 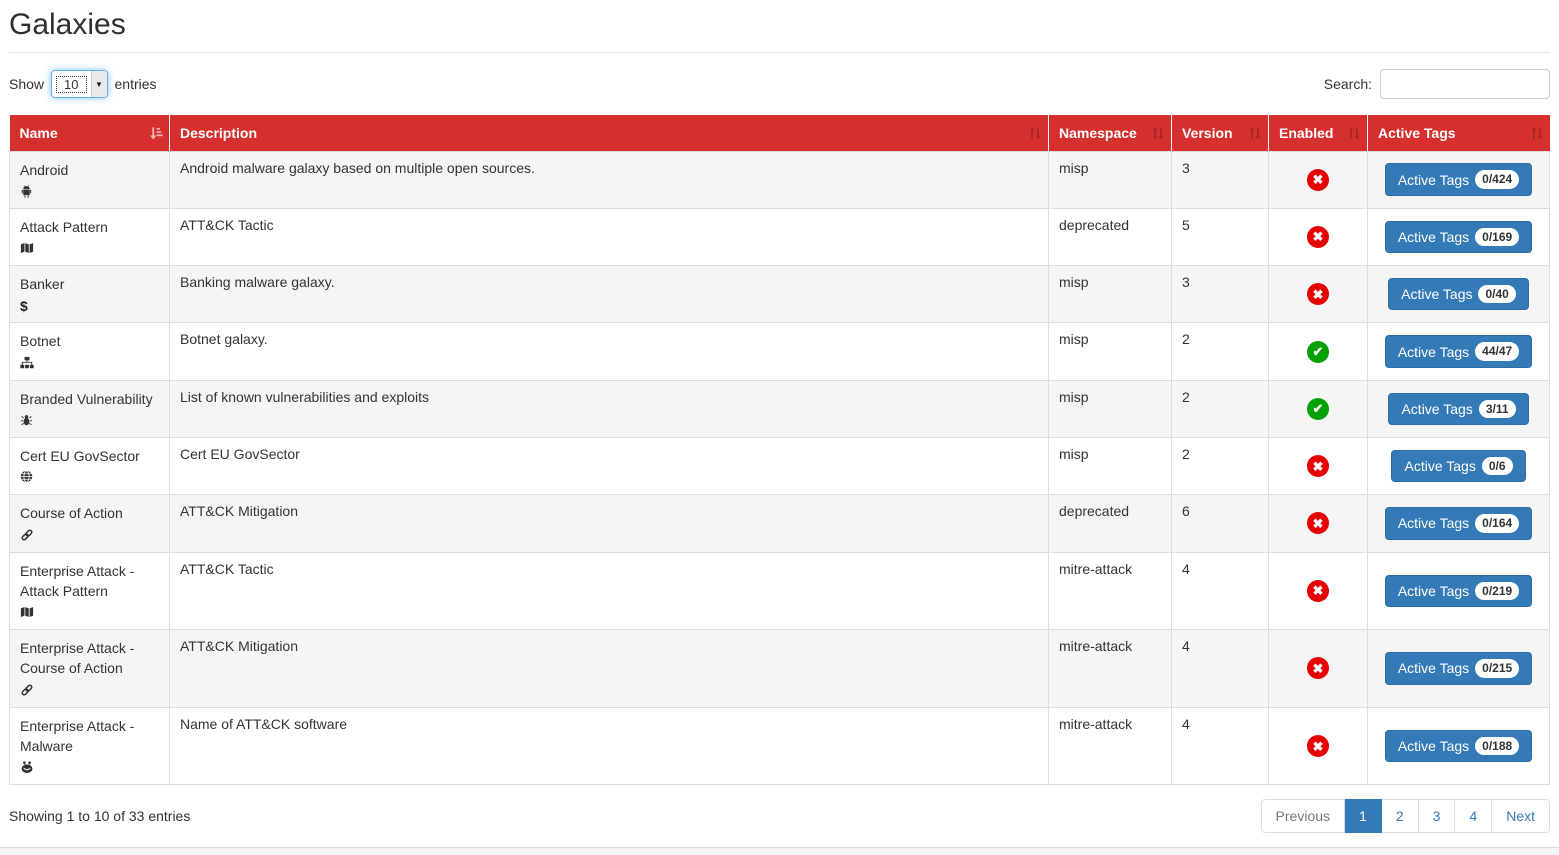 I want to click on active-tags-button: Active Tags 3/11, so click(x=1458, y=409).